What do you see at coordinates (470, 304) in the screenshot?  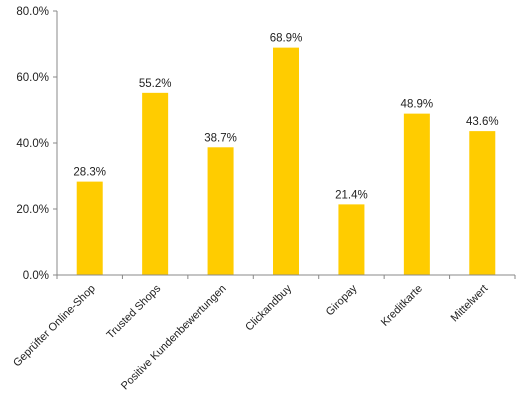 I see `x-tick-label: Mittelwert` at bounding box center [470, 304].